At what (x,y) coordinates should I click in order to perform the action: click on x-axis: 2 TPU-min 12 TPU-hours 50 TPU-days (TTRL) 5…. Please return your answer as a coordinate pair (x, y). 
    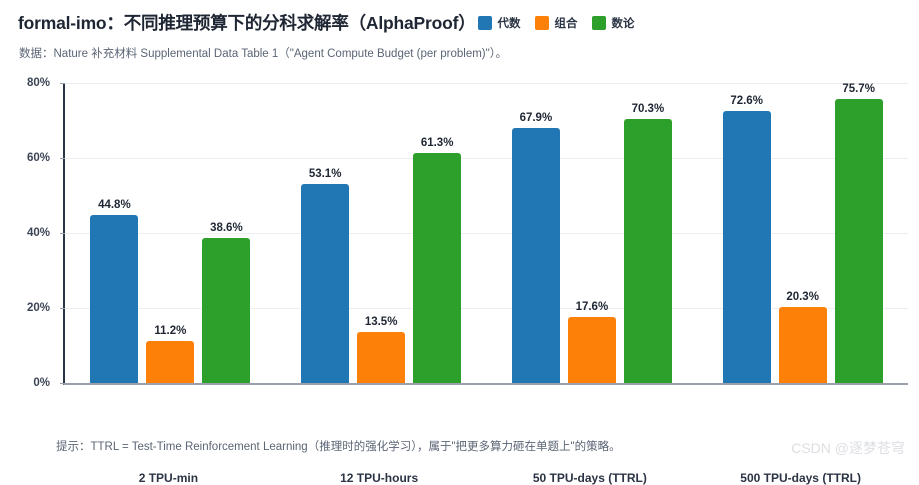
    Looking at the image, I should click on (484, 478).